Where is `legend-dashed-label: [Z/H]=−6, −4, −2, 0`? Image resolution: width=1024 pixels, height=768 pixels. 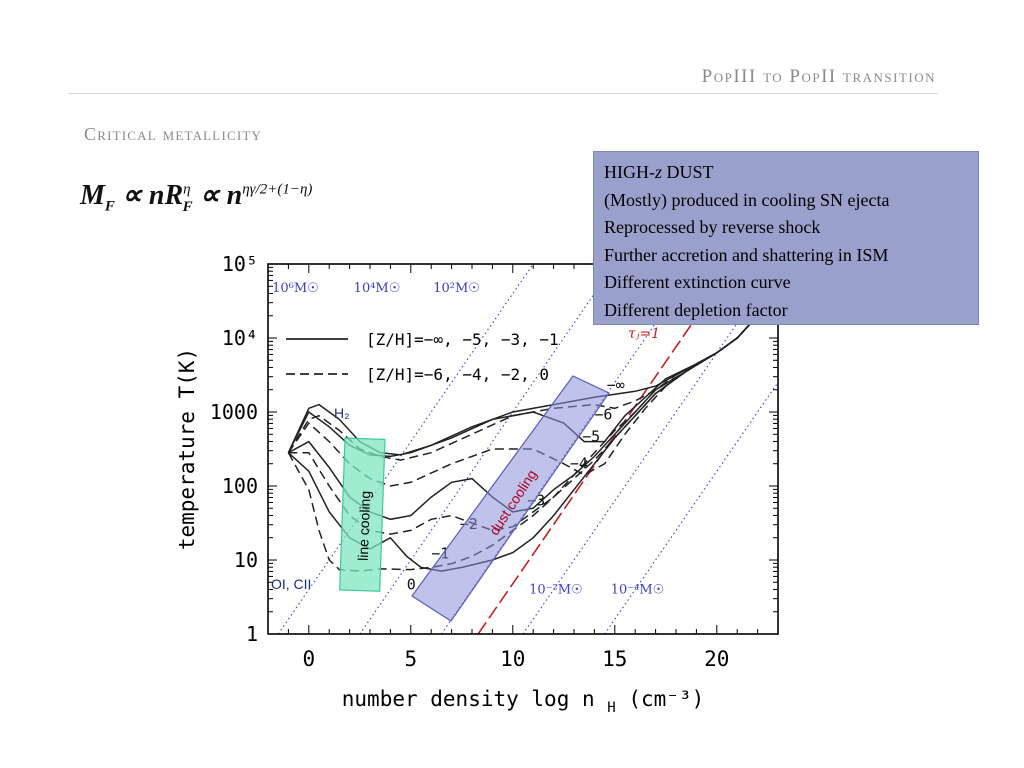
legend-dashed-label: [Z/H]=−6, −4, −2, 0 is located at coordinates (457, 374).